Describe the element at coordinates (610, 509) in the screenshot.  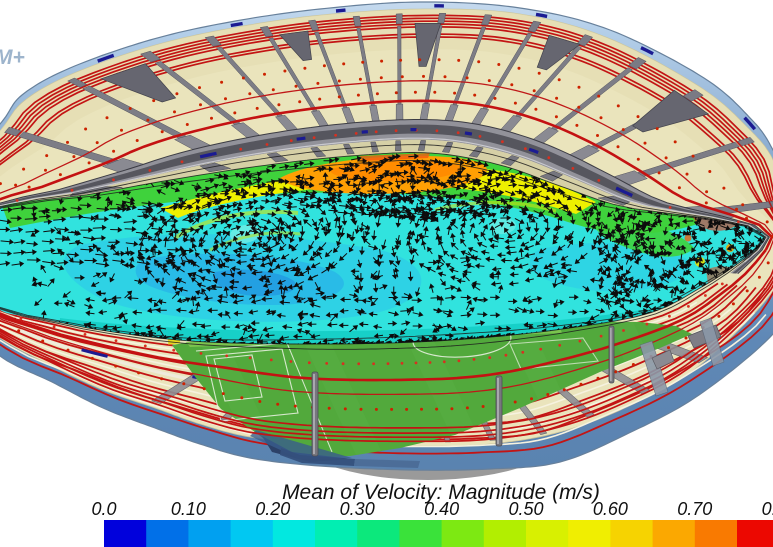
I see `svg-text: 0.60` at that location.